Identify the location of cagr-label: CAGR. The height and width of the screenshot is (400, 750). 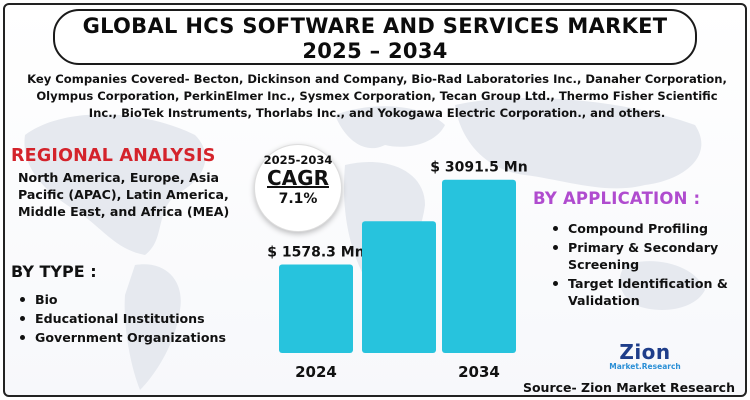
(298, 178).